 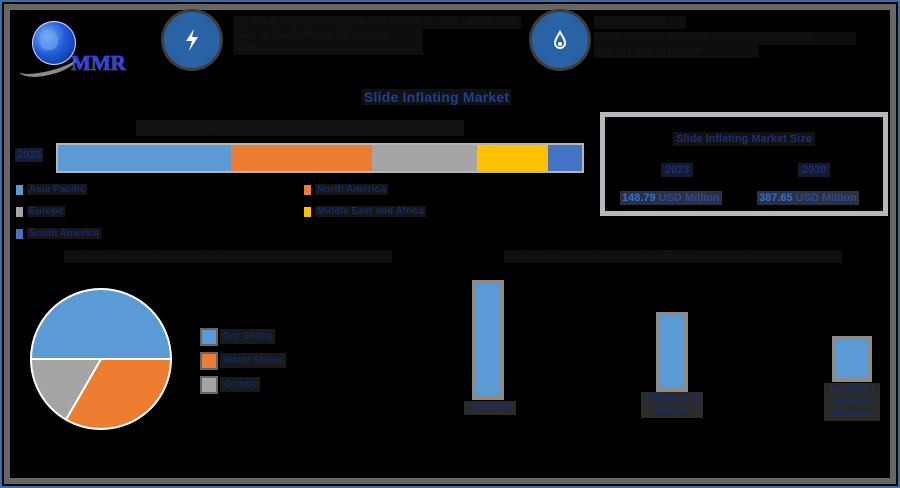 I want to click on legend-asia-pacific: Asia Pacific, so click(x=52, y=189).